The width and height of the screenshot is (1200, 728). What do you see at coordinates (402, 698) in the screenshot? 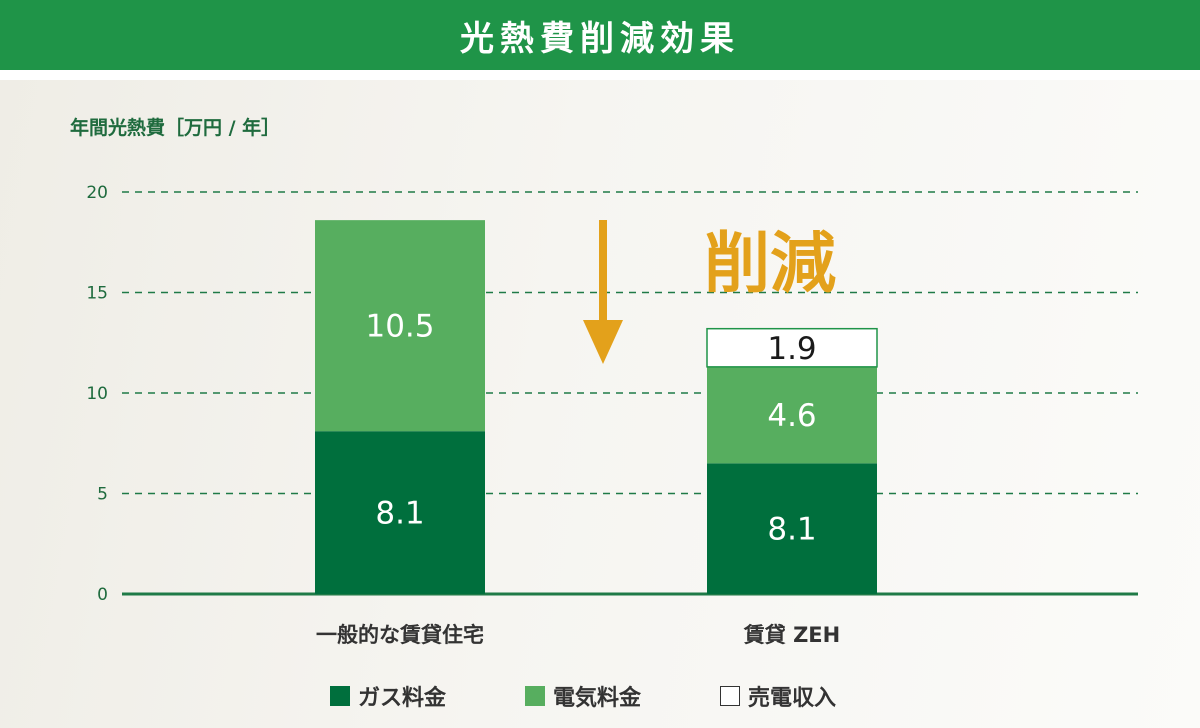
I see `legend-label: ガス料金` at bounding box center [402, 698].